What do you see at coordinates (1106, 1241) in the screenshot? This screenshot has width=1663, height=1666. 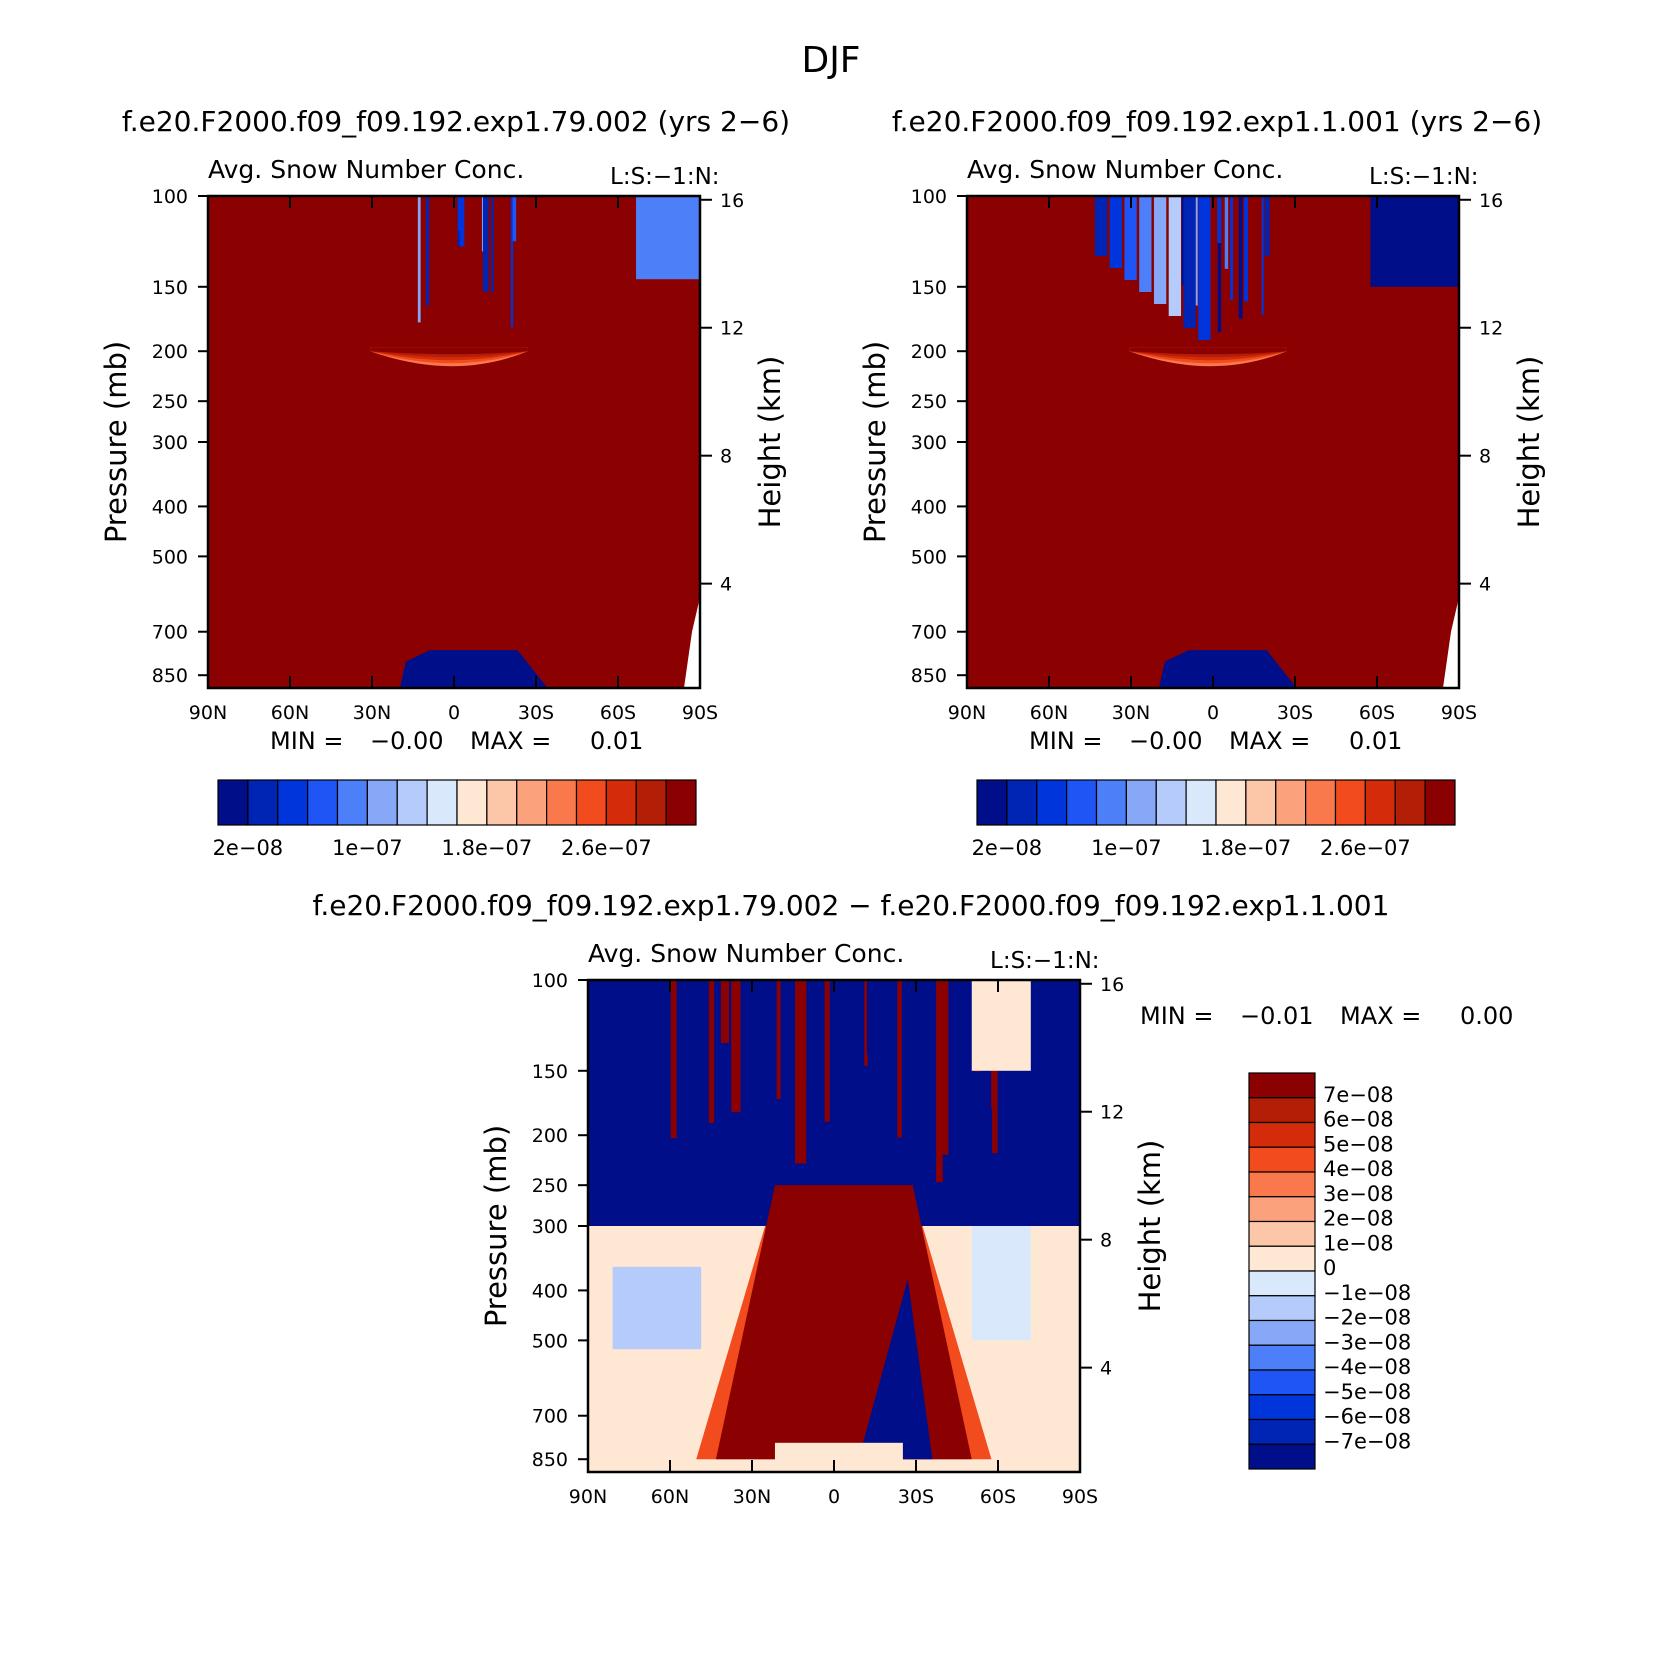 I see `y-right-tick-label: 8` at bounding box center [1106, 1241].